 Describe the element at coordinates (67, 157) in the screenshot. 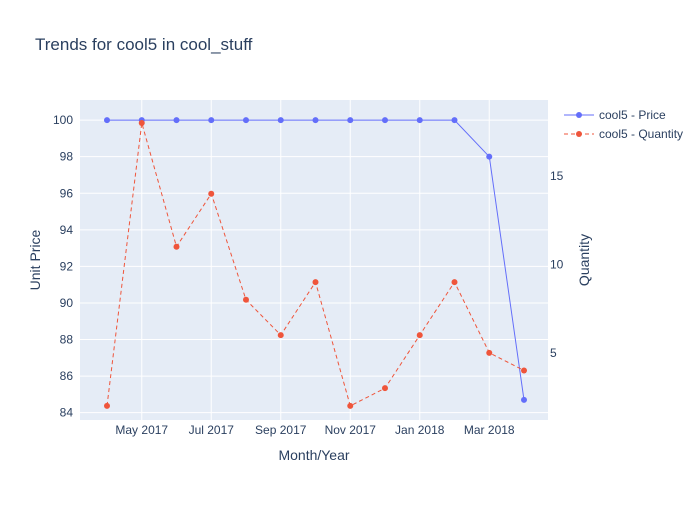

I see `y-tick-label: 98` at that location.